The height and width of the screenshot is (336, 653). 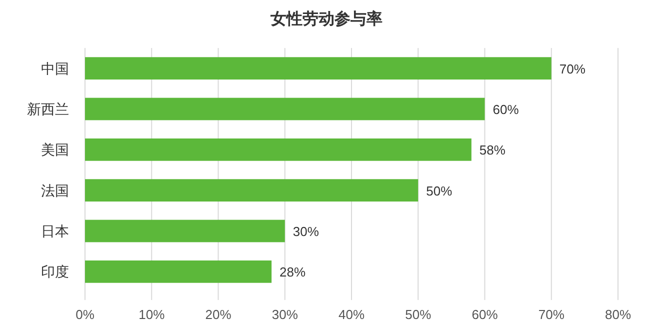 I want to click on x-tick-label: 30%, so click(x=285, y=314).